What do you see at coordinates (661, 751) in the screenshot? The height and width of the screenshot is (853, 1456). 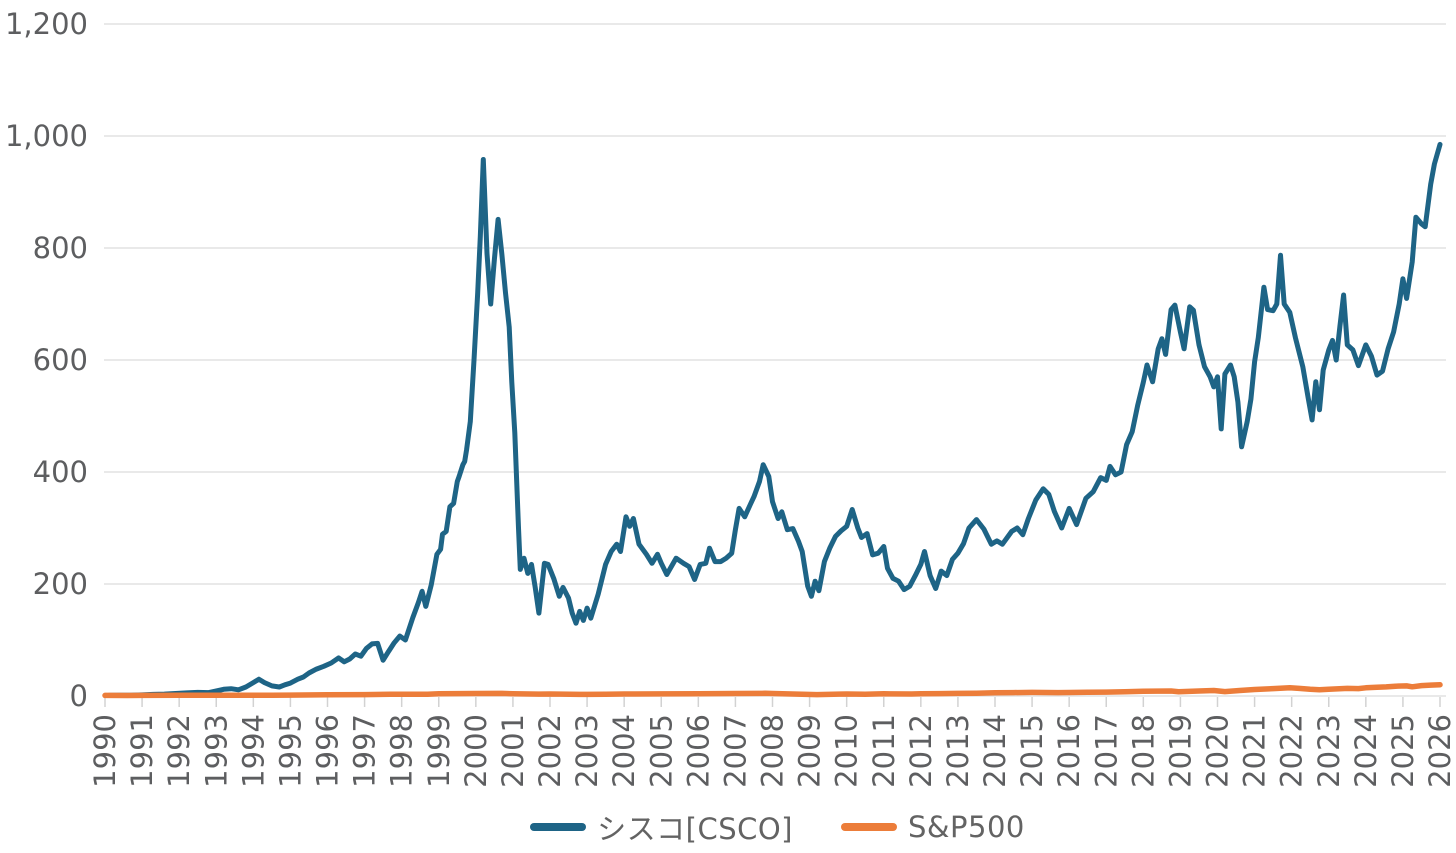 I see `x-axis-label: 2005` at bounding box center [661, 751].